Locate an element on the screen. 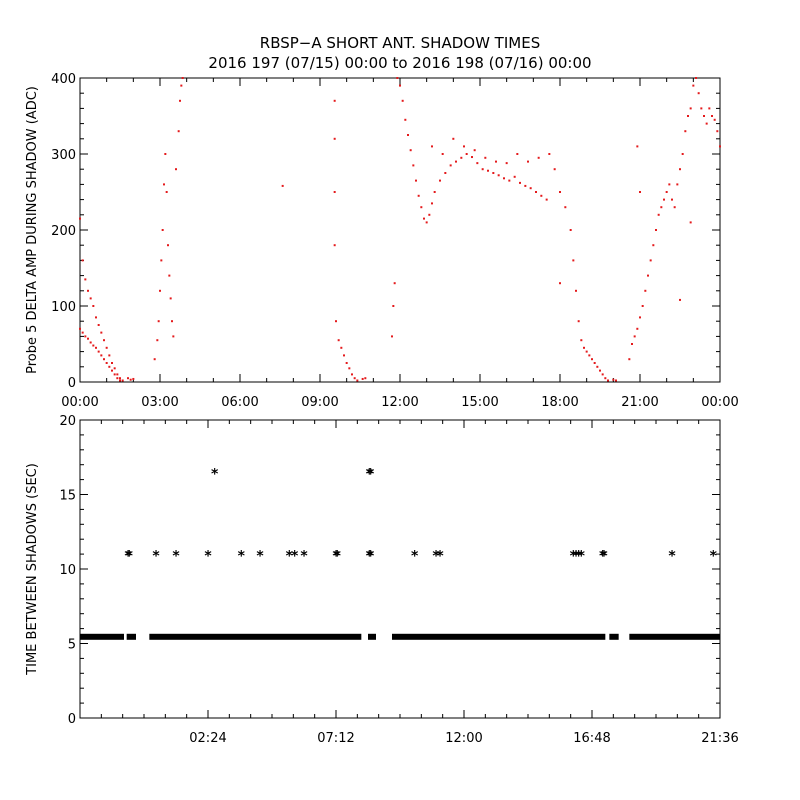 The height and width of the screenshot is (800, 800). bottom-ytick-label: 10 is located at coordinates (67, 570).